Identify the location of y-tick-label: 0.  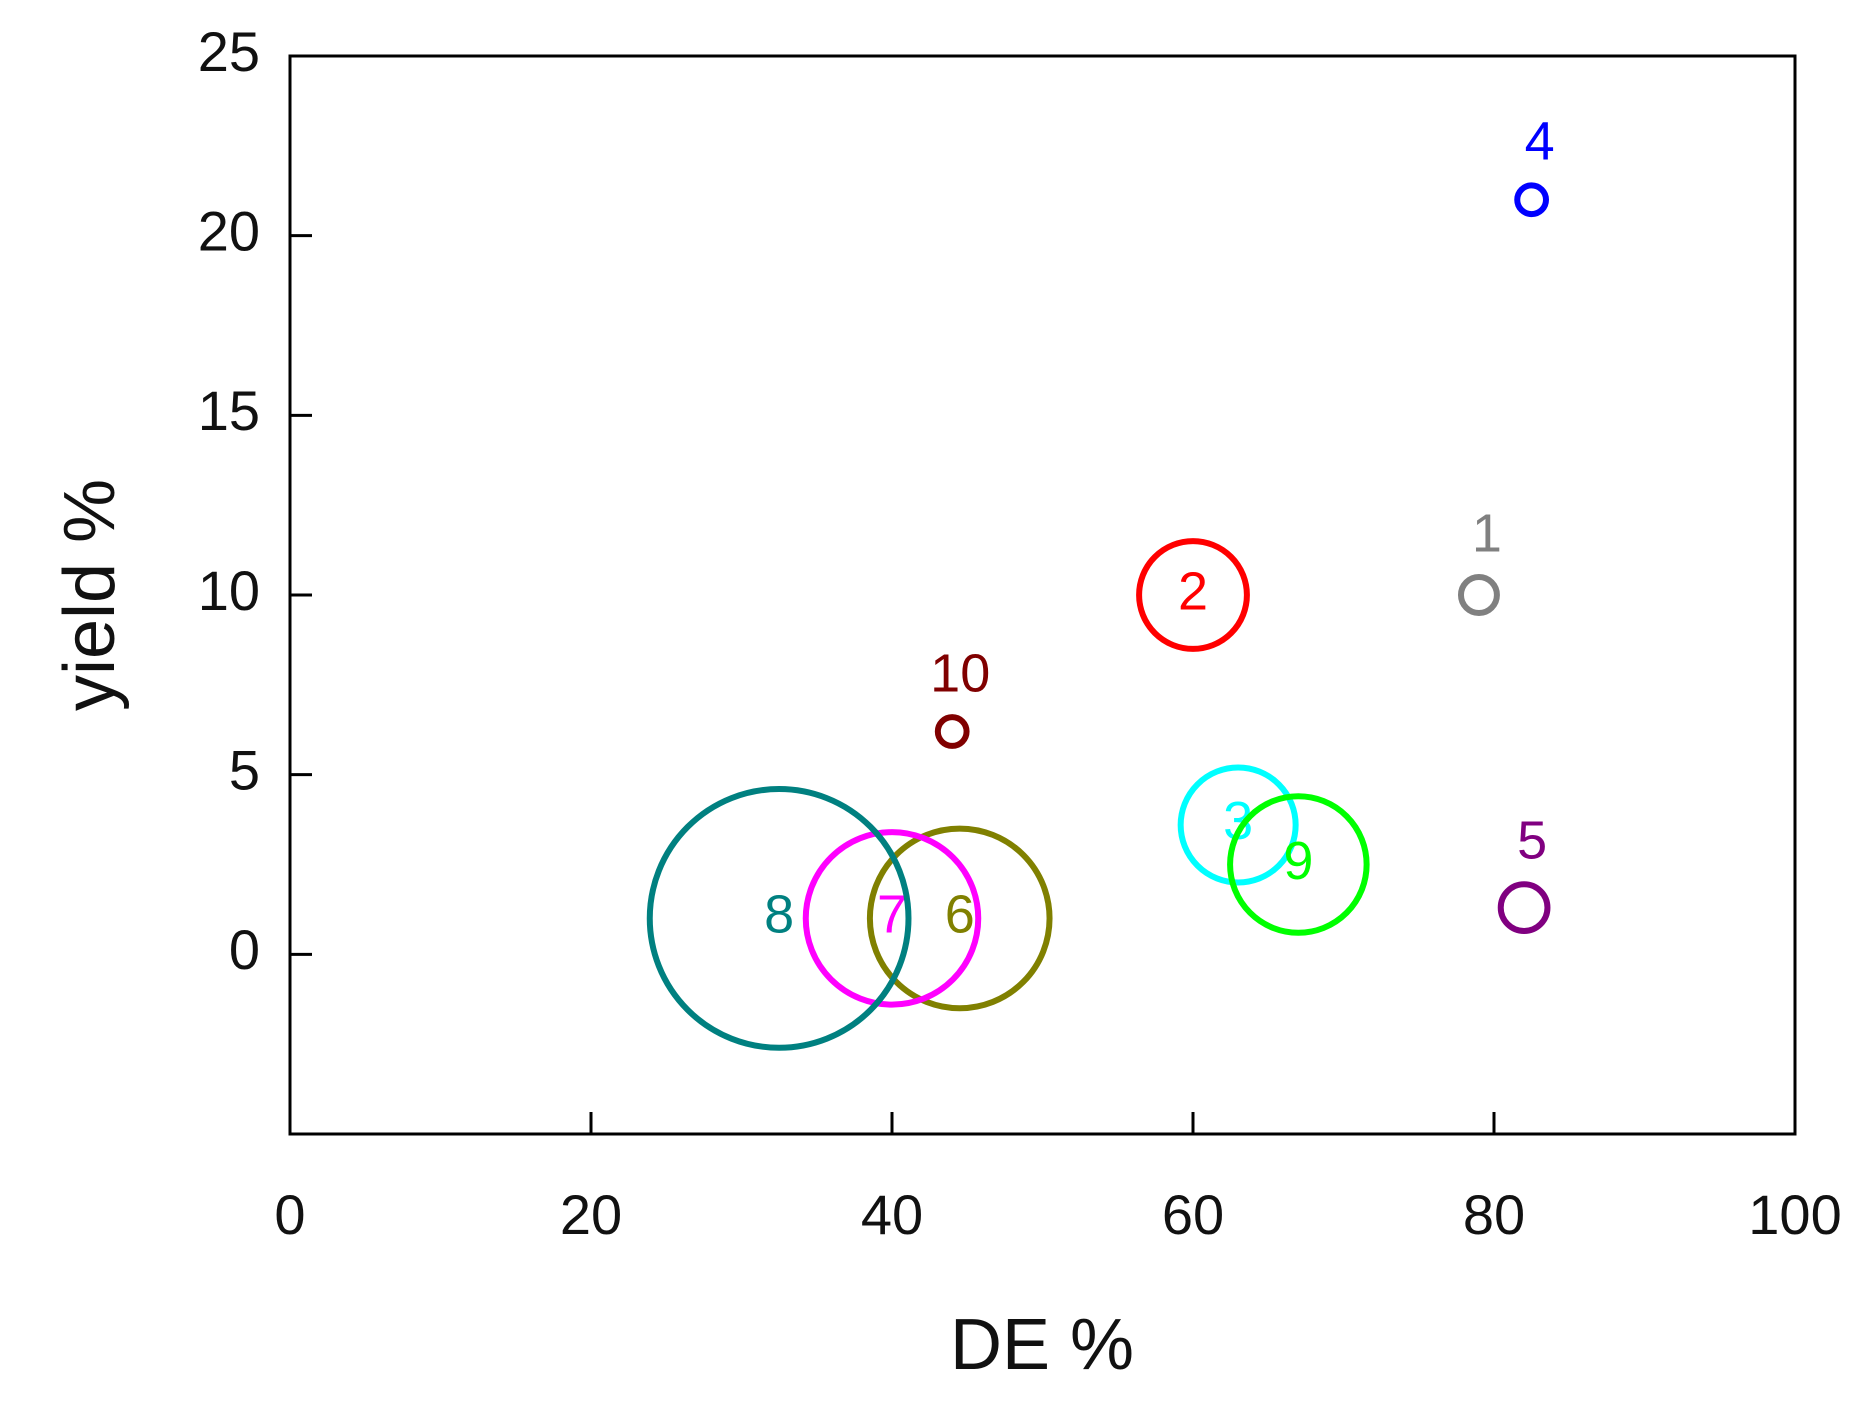
(244, 949).